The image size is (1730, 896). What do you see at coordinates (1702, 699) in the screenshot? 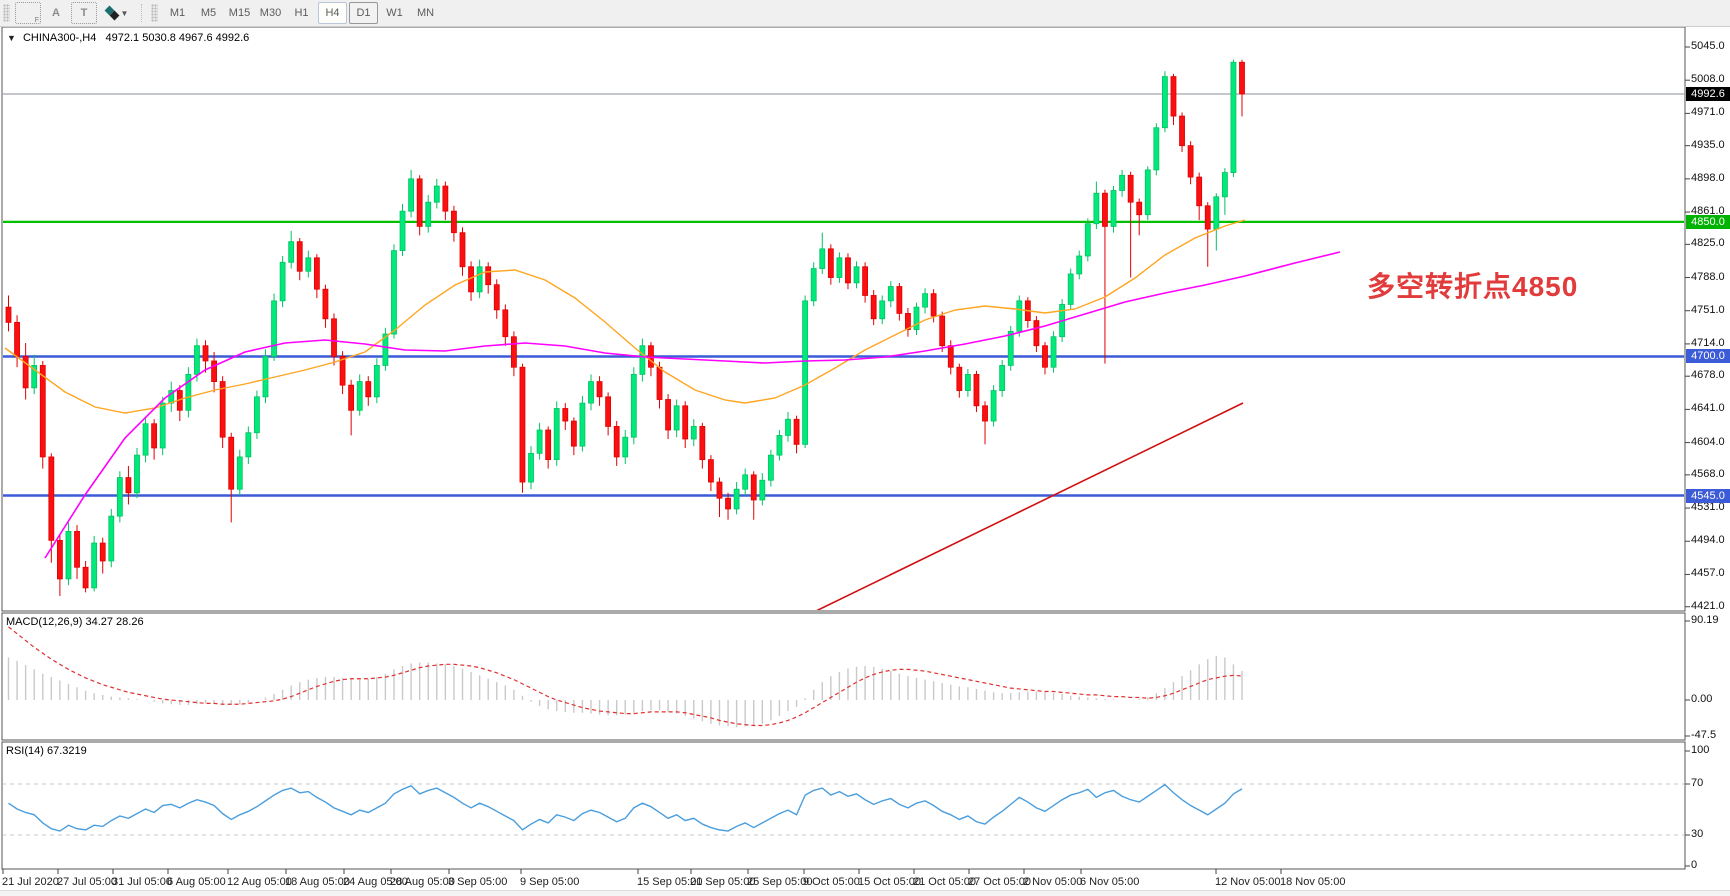
I see `macd-scale-label: 0.00` at bounding box center [1702, 699].